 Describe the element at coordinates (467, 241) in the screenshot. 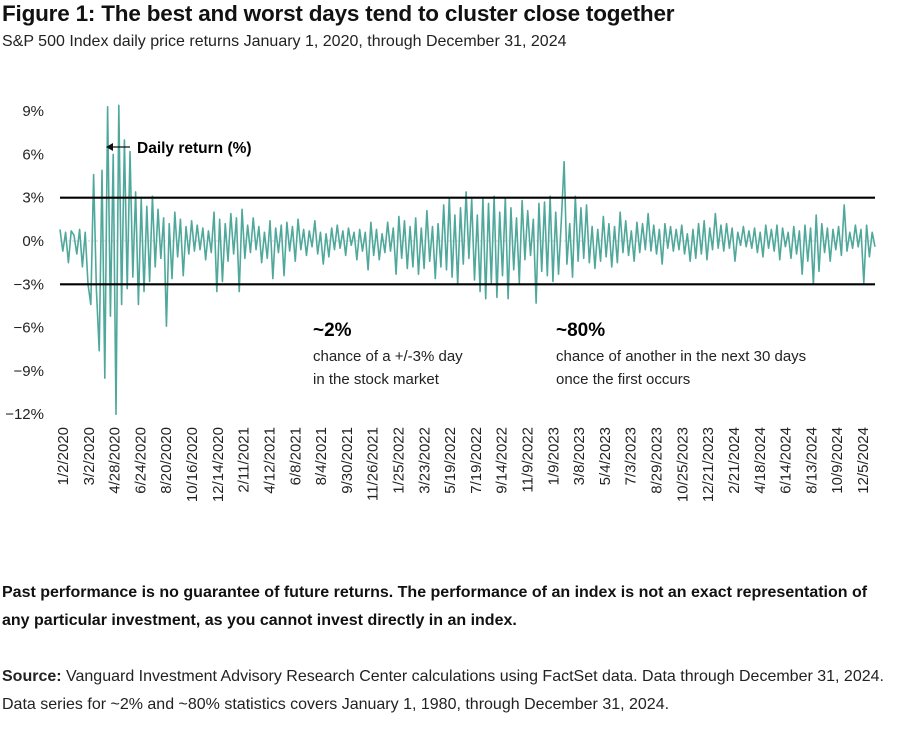

I see `reference-lines` at that location.